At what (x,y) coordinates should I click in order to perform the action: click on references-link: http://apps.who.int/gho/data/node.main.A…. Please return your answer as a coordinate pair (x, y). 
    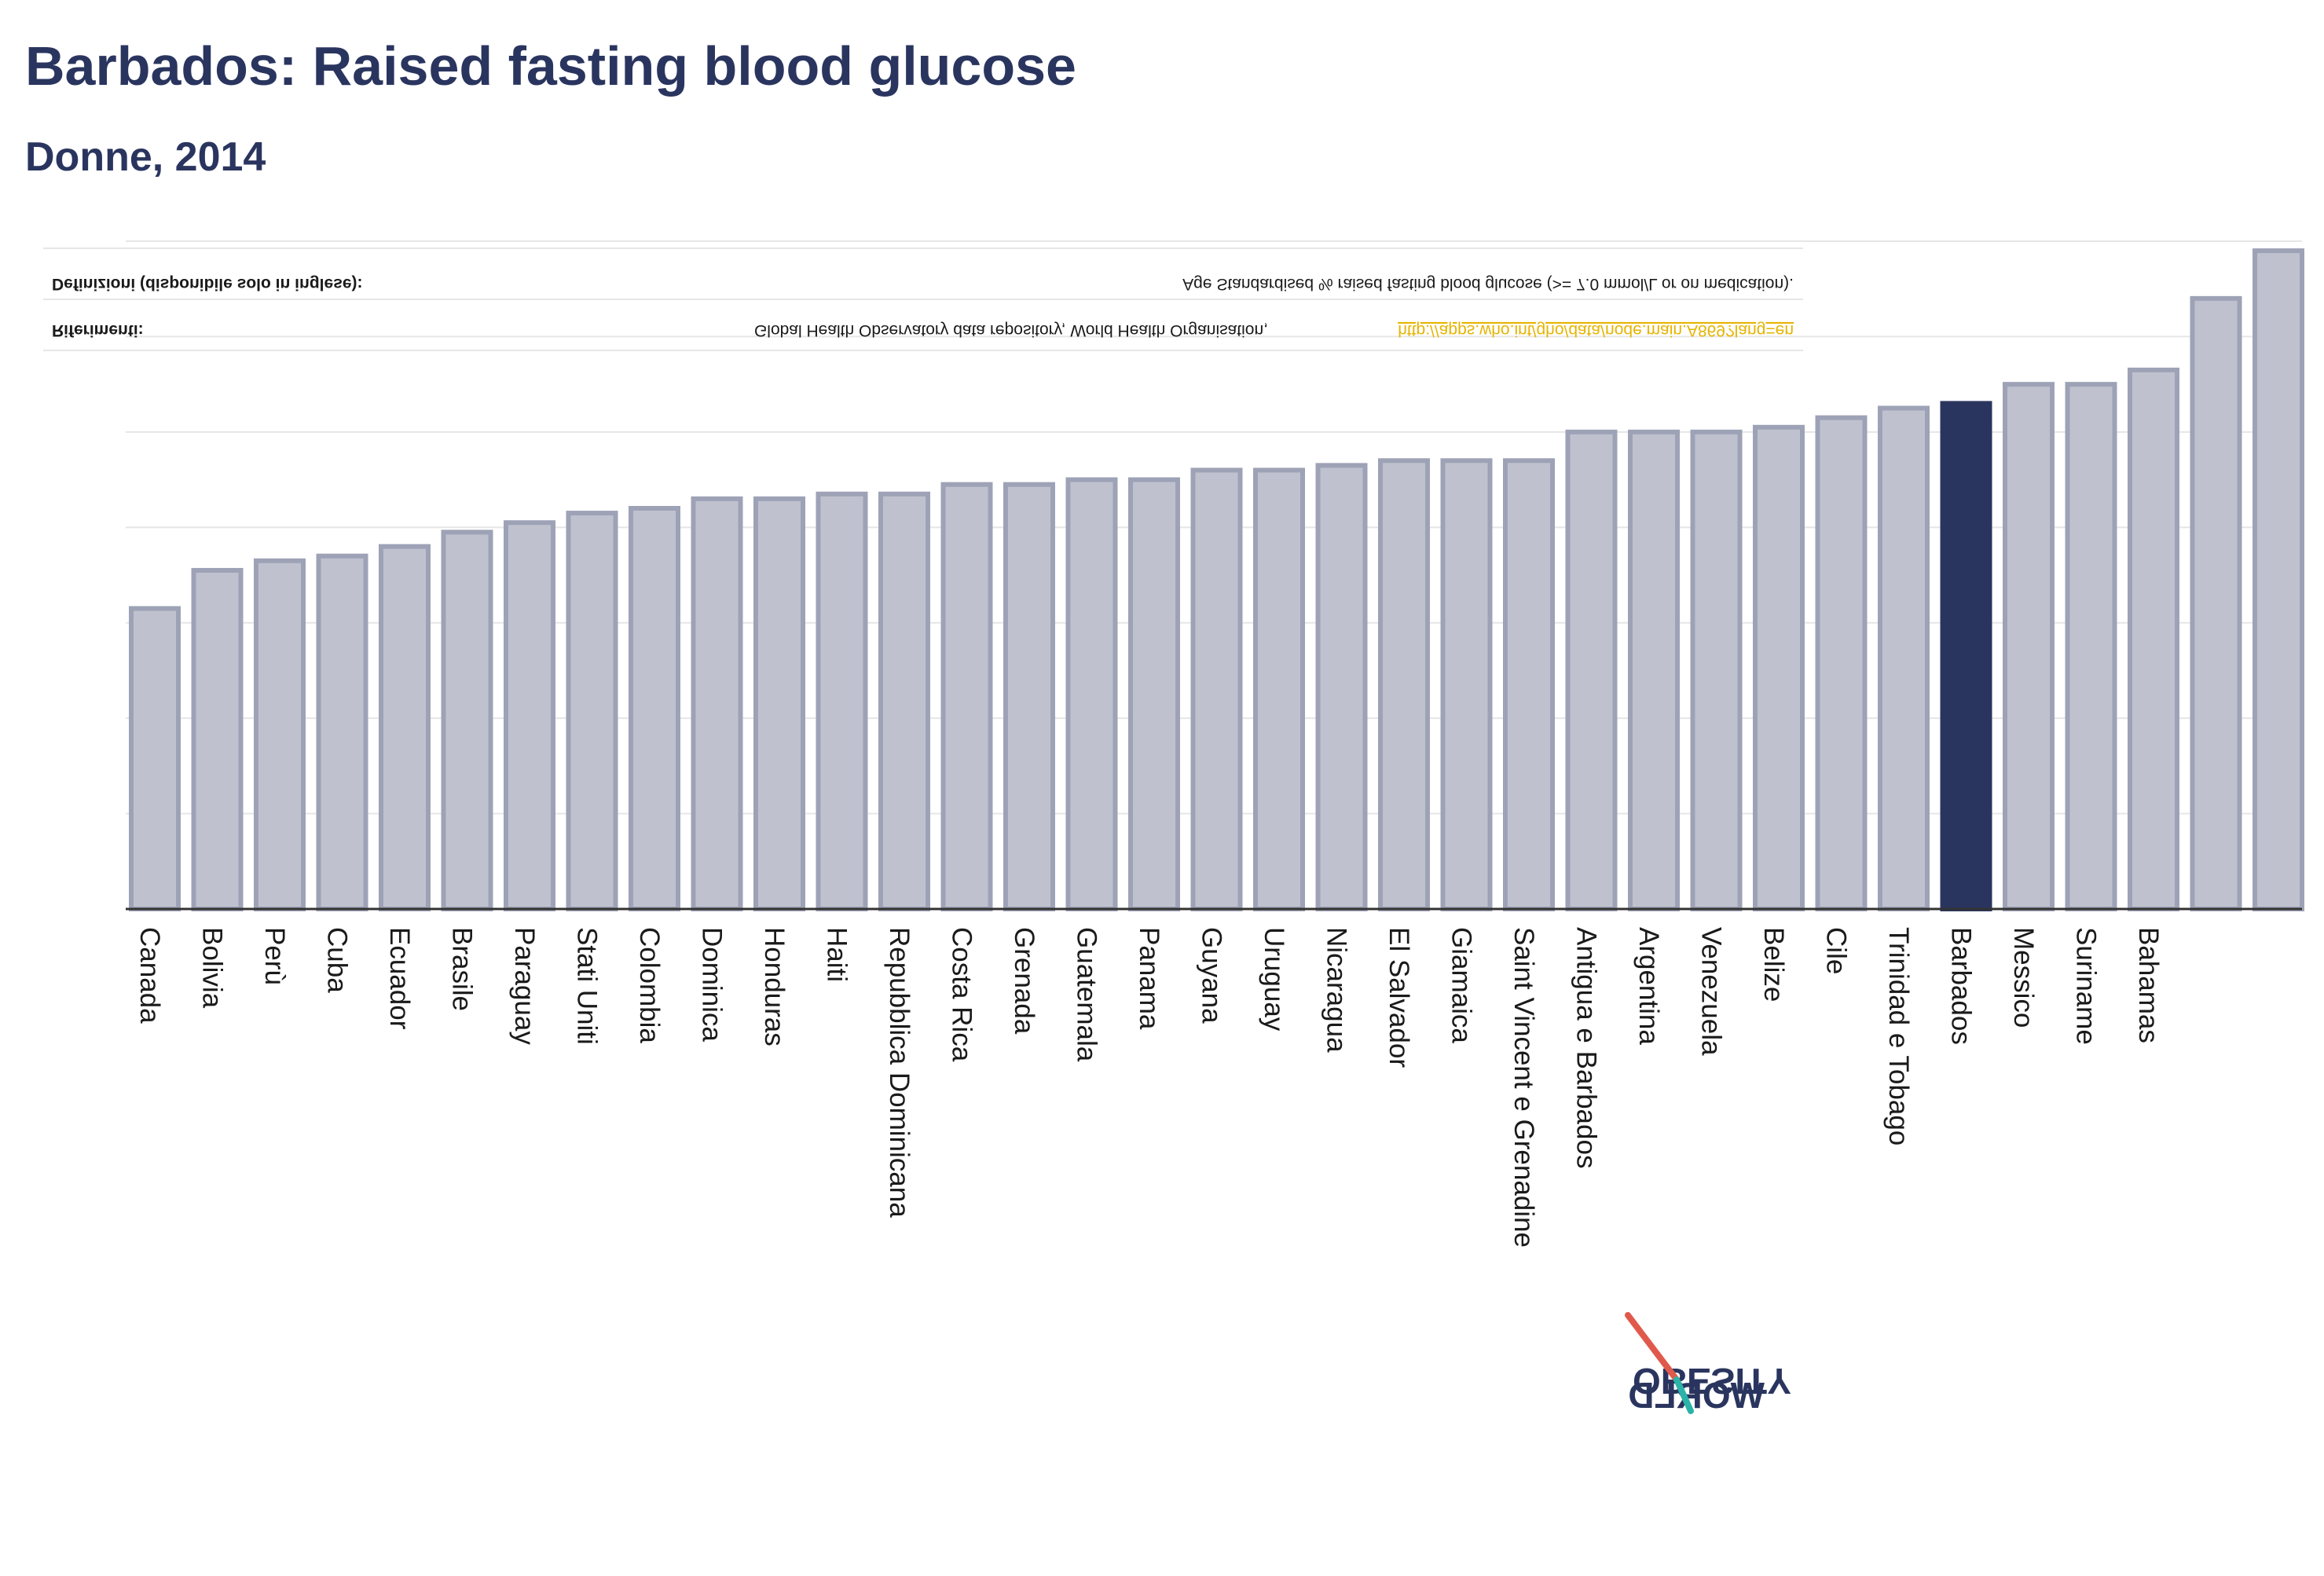
    Looking at the image, I should click on (1596, 330).